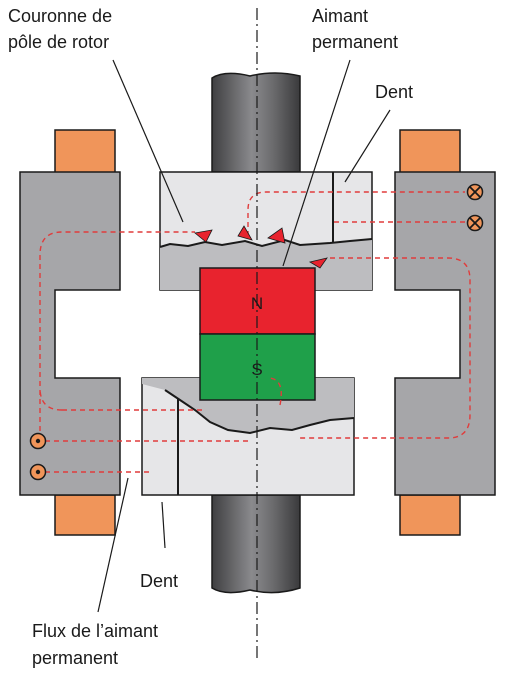  I want to click on coil-right-bottom, so click(430, 515).